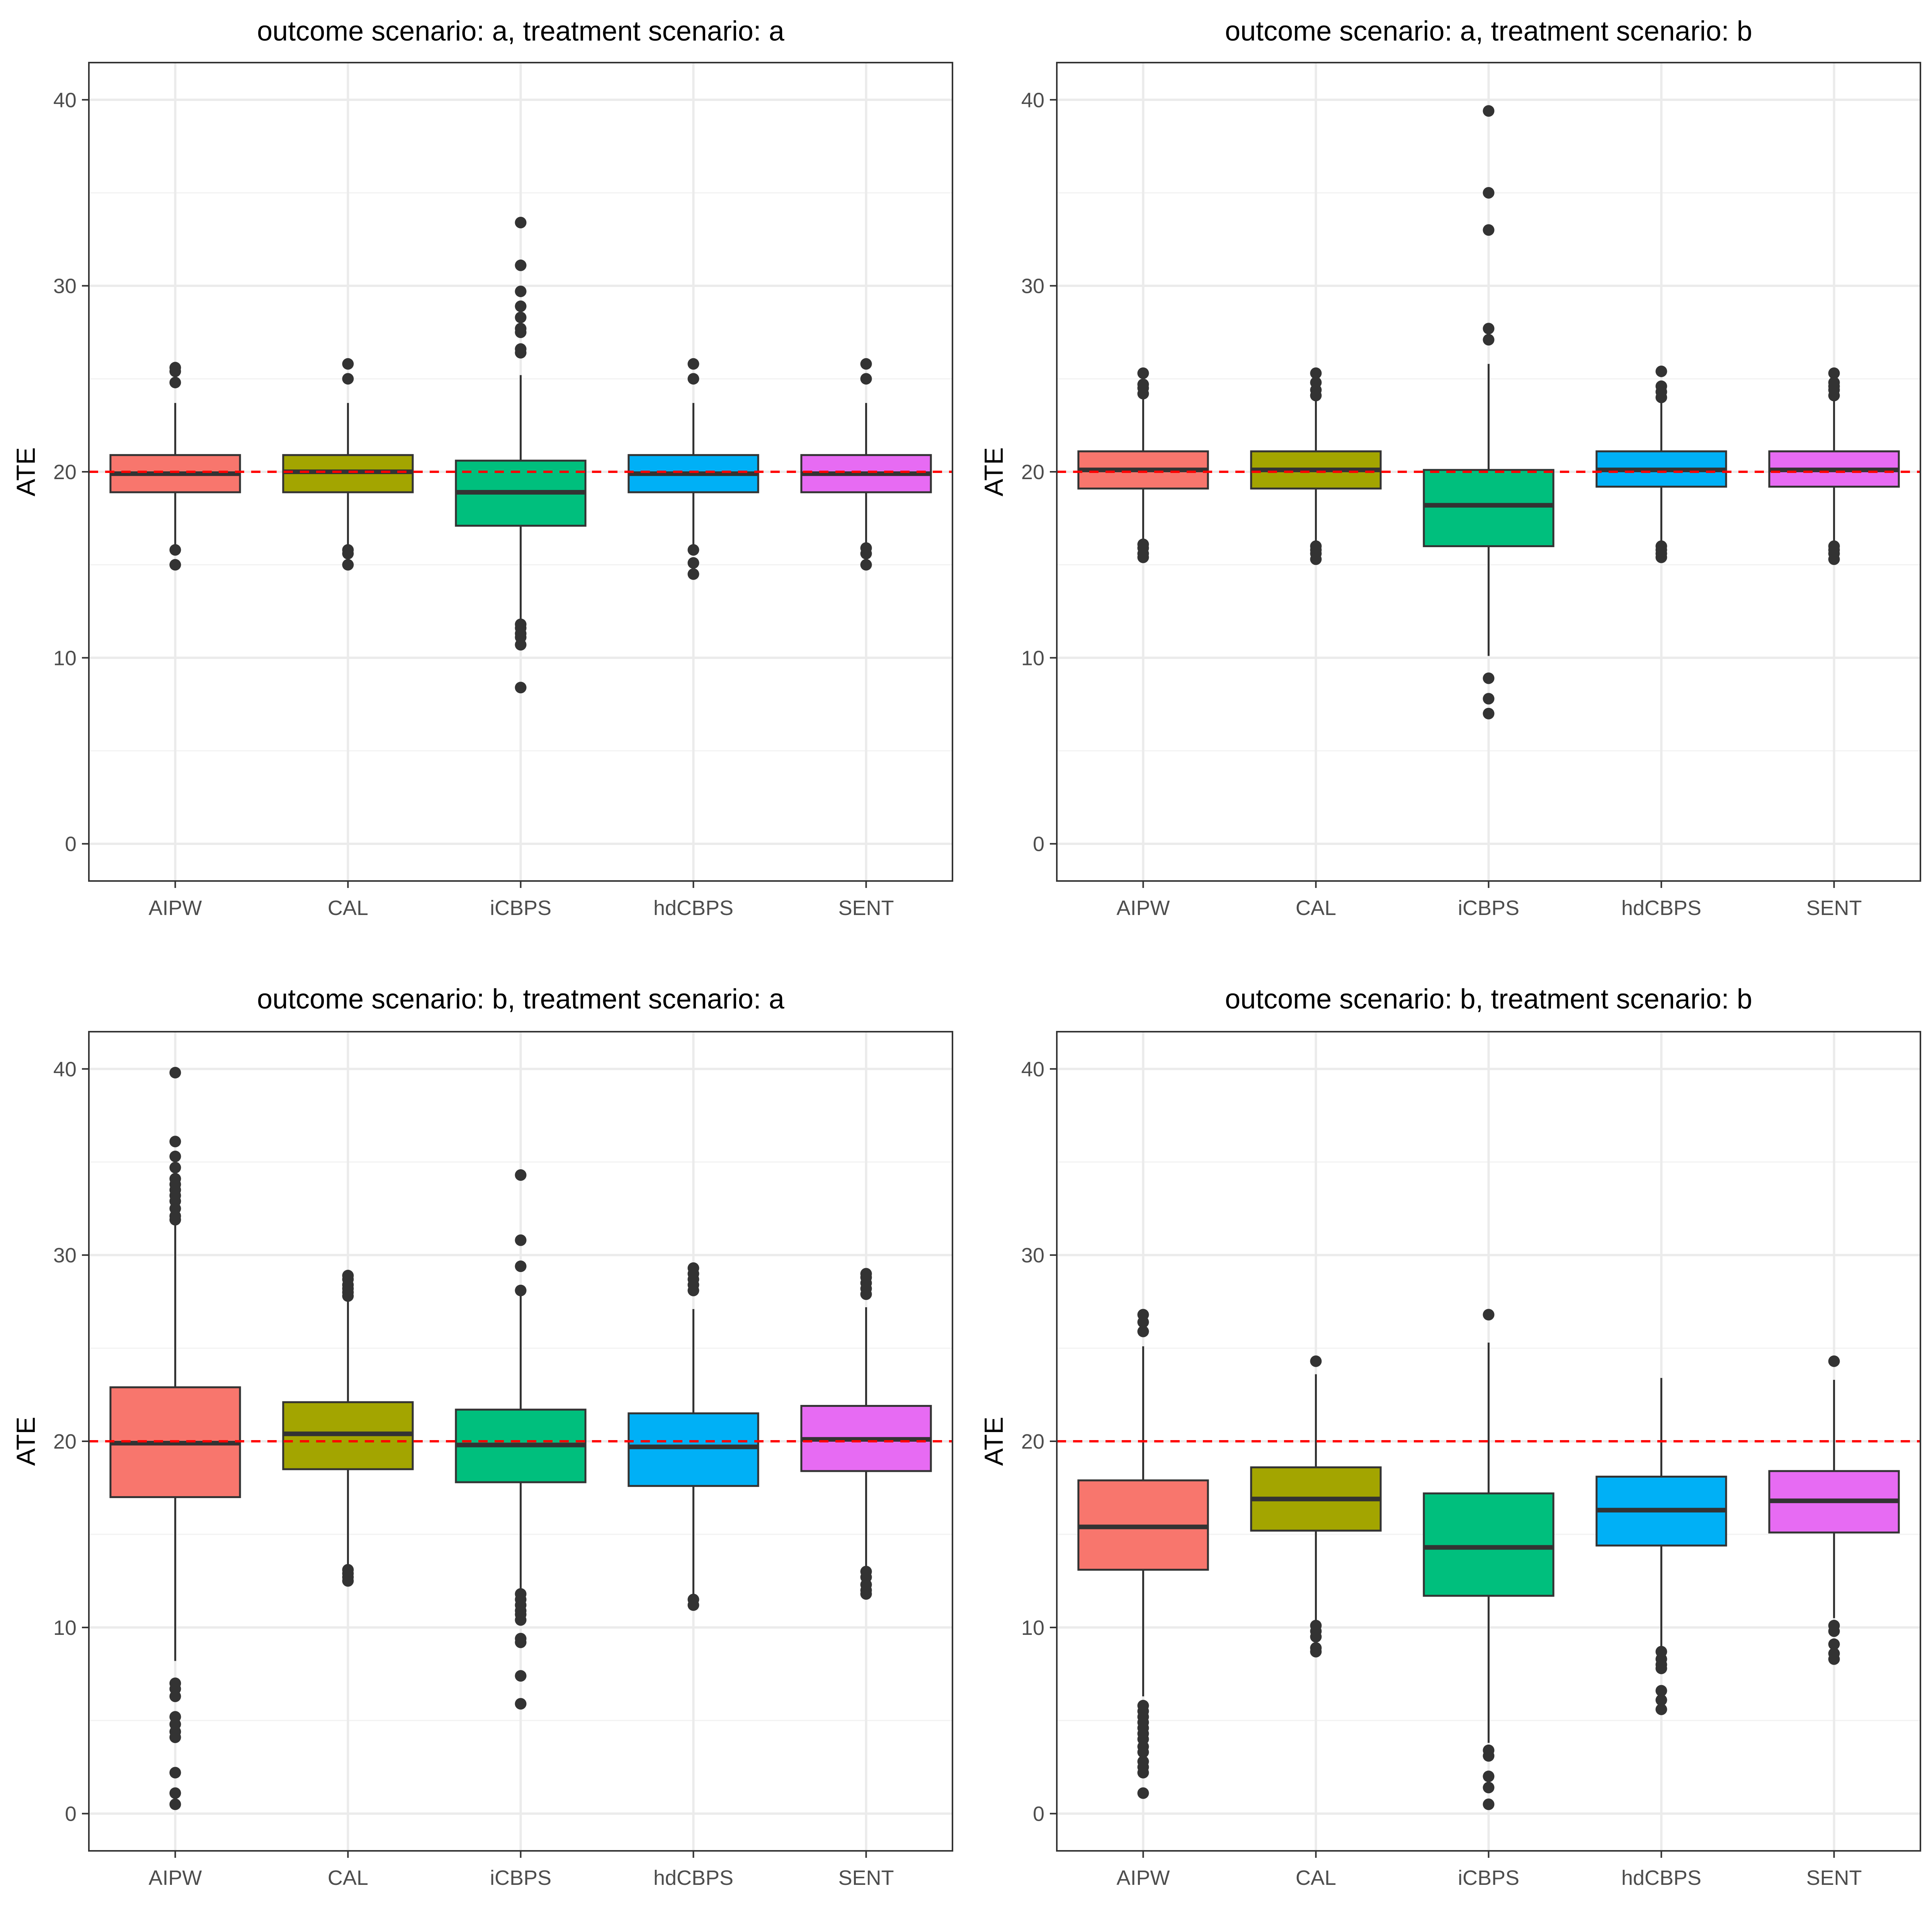 Image resolution: width=1932 pixels, height=1932 pixels. What do you see at coordinates (175, 1439) in the screenshot?
I see `box-aipw` at bounding box center [175, 1439].